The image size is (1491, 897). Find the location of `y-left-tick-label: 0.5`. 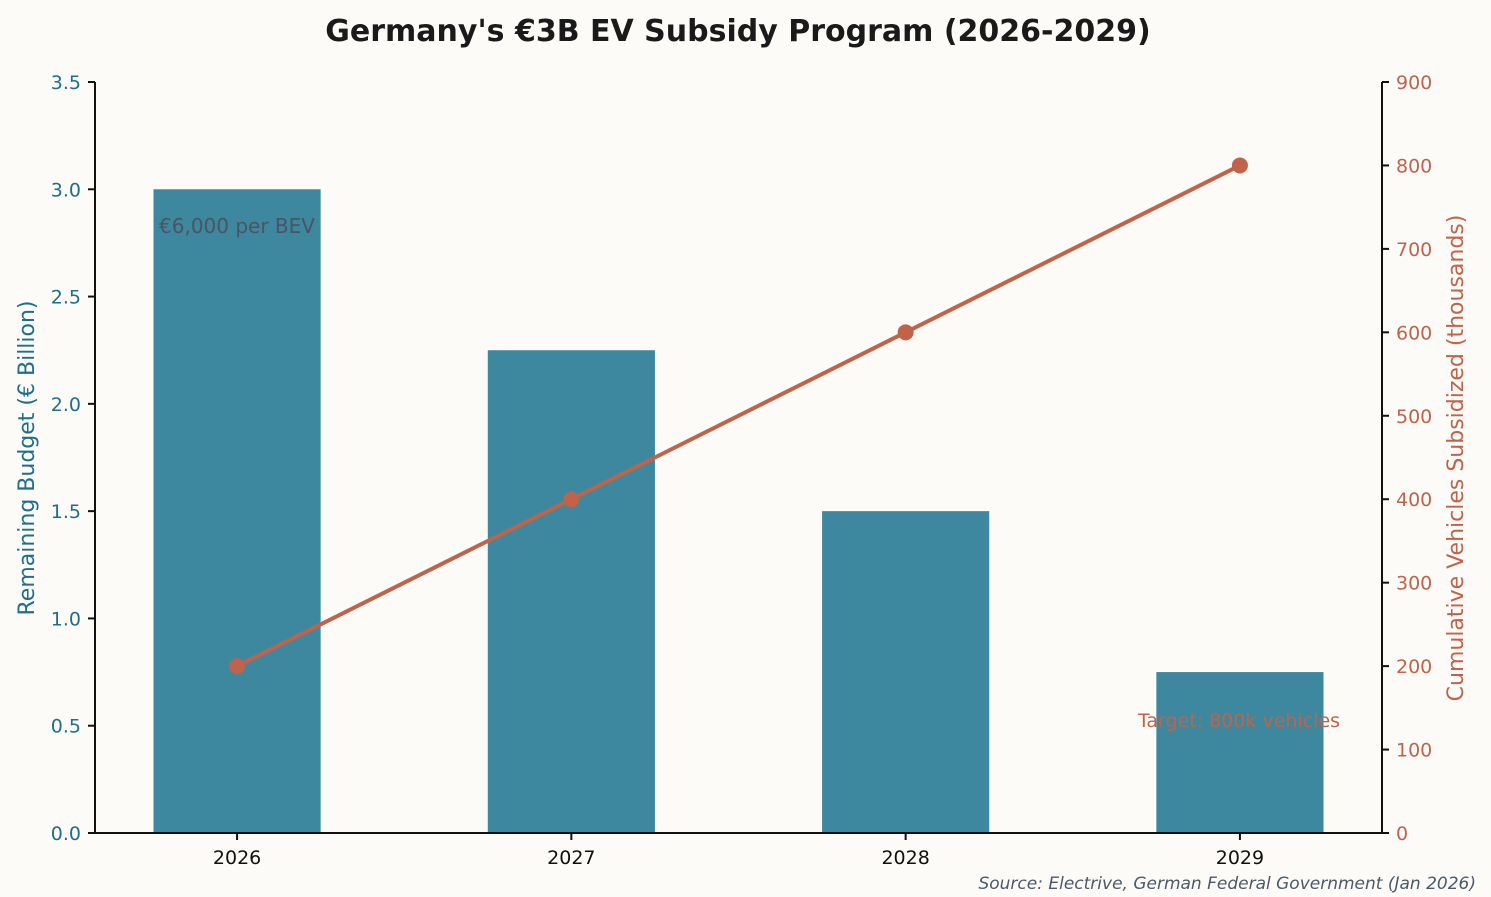

y-left-tick-label: 0.5 is located at coordinates (66, 727).